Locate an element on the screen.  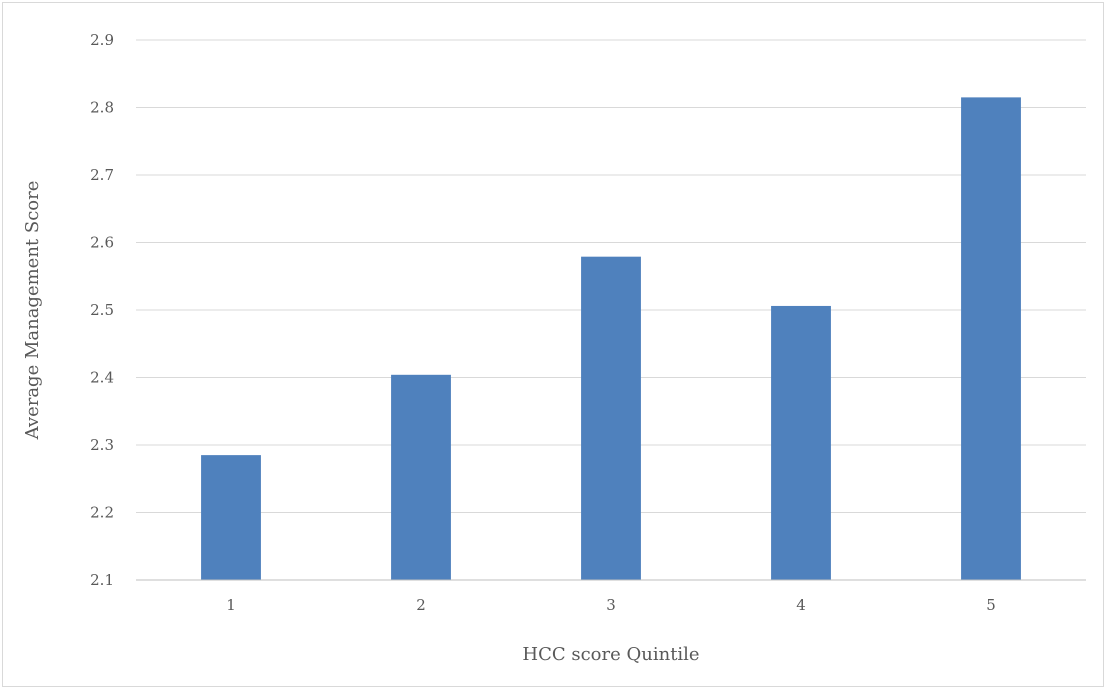
y-tick-label: 2.6 is located at coordinates (102, 243).